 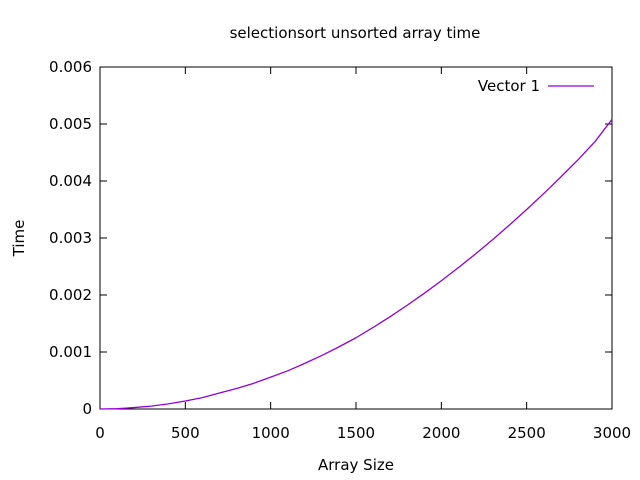 What do you see at coordinates (70, 238) in the screenshot?
I see `y-tick-label: 0.003` at bounding box center [70, 238].